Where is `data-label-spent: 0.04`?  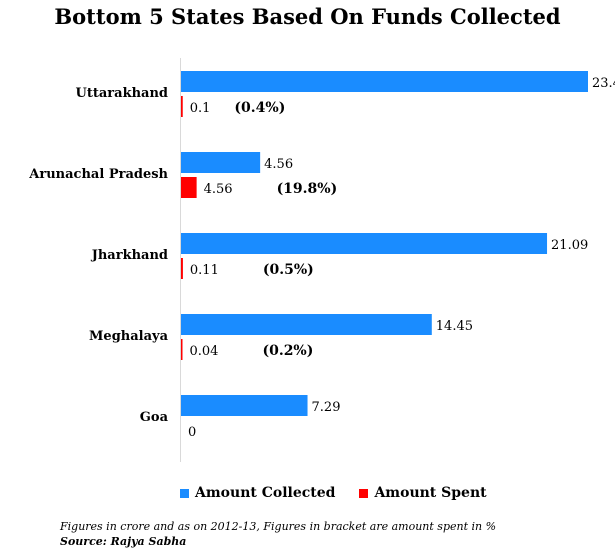
data-label-spent: 0.04 is located at coordinates (204, 351).